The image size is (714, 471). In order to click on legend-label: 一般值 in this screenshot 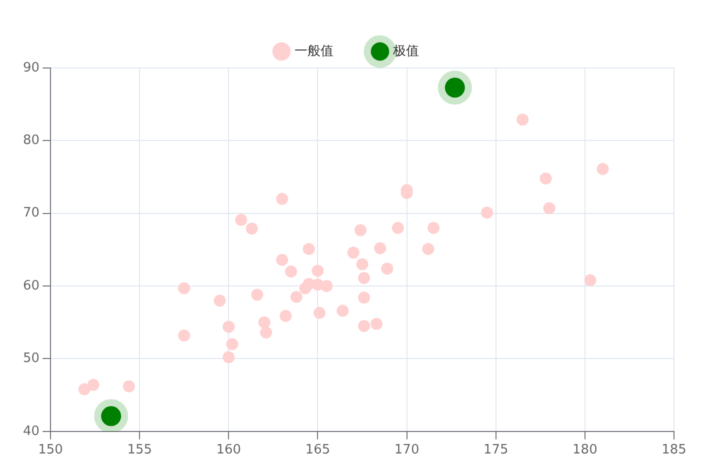, I will do `click(314, 51)`.